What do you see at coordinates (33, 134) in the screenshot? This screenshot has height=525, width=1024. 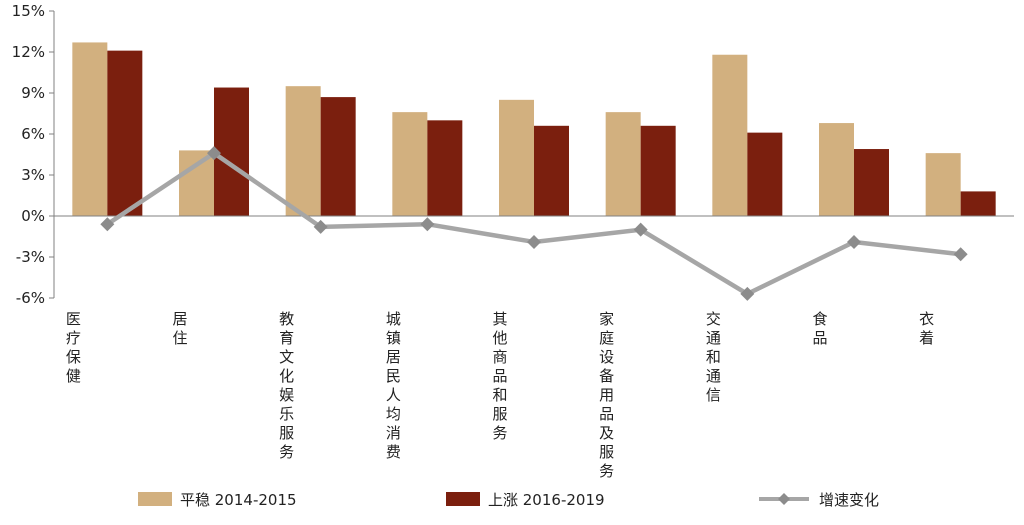 I see `y-tick-label-3: 6%` at bounding box center [33, 134].